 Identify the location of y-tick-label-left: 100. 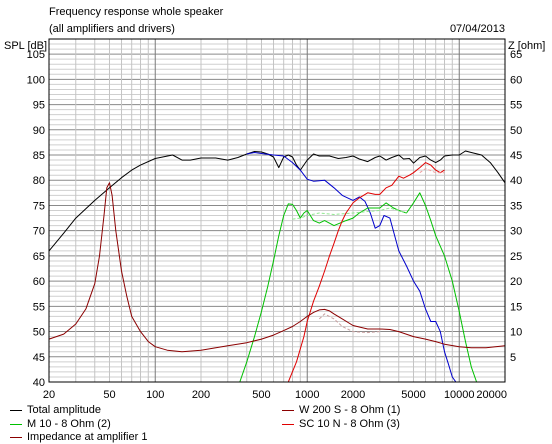
(36, 80).